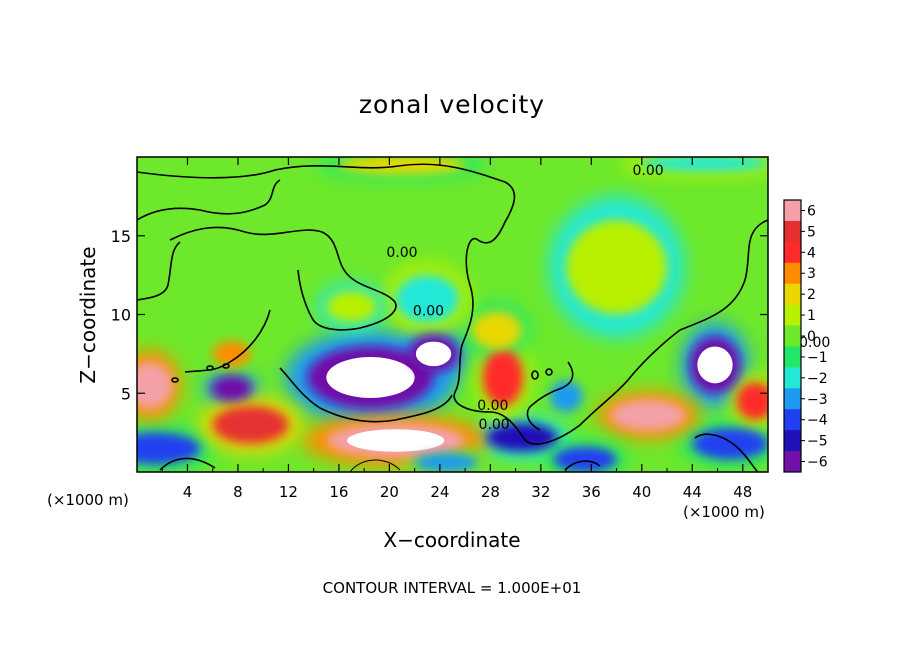 This screenshot has height=654, width=904. What do you see at coordinates (817, 442) in the screenshot?
I see `colorbar-label: −5` at bounding box center [817, 442].